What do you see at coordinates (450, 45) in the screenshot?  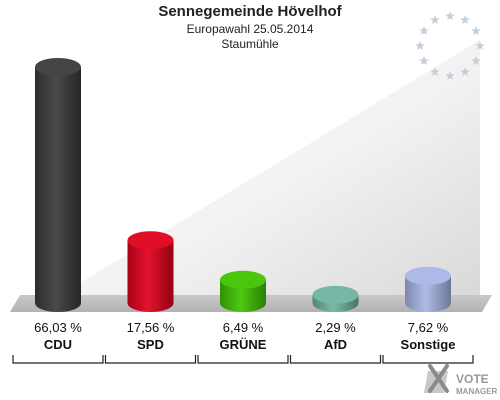 I see `eu-stars-icon` at bounding box center [450, 45].